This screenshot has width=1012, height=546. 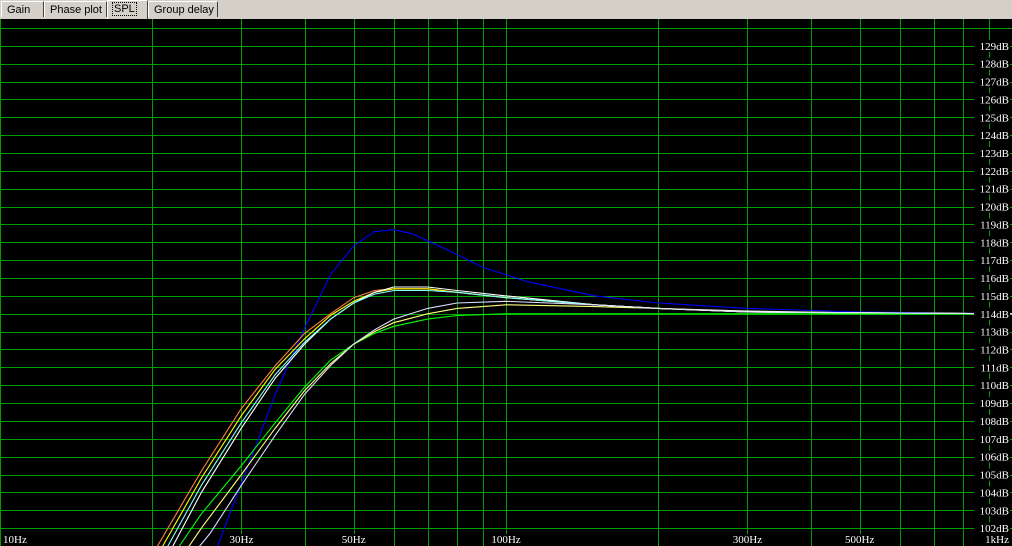 I want to click on y-tick-label: 115dB, so click(x=994, y=297).